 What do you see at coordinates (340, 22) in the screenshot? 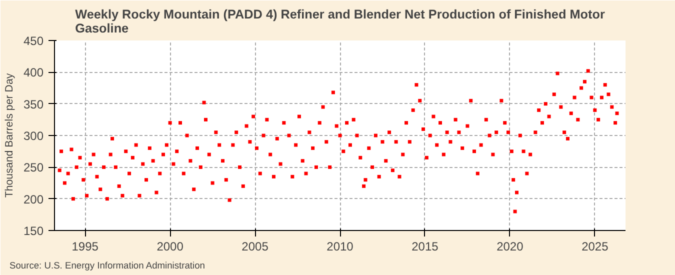
I see `chart-title: Weekly Rocky Mountain (PADD 4) Refiner and Blender Net Production of Finished Motor Gasoline` at bounding box center [340, 22].